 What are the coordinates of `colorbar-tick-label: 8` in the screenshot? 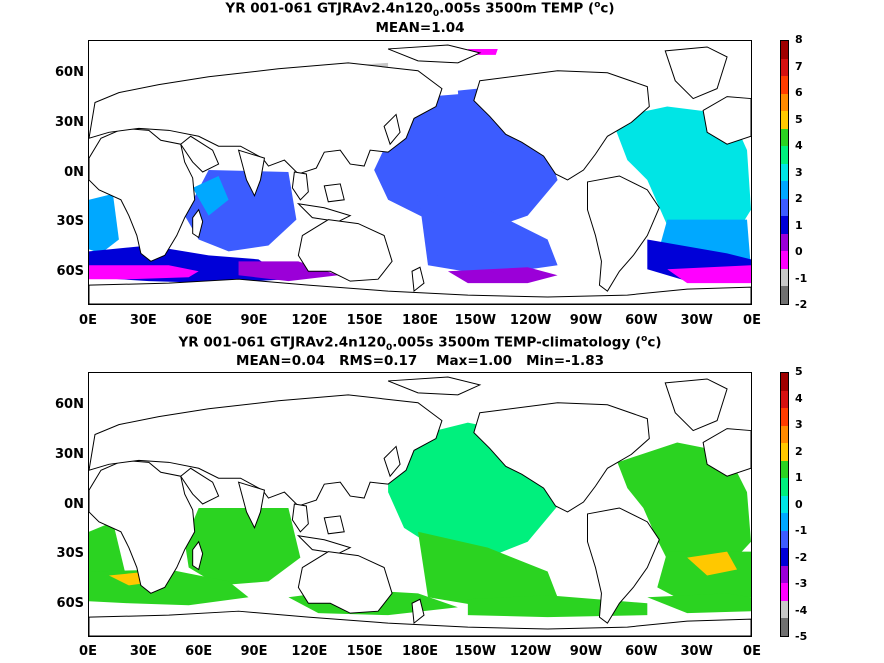 It's located at (799, 39).